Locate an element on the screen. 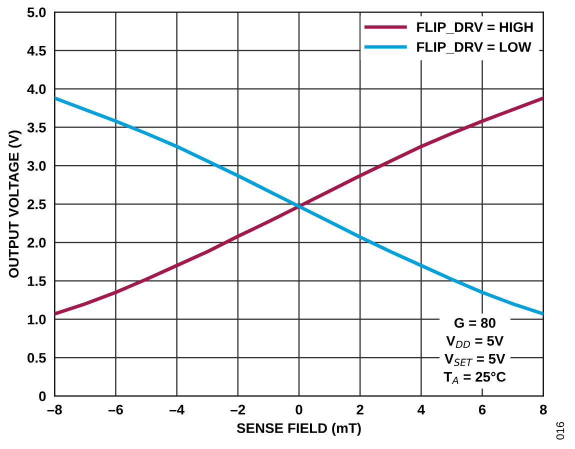  y-tick-label: 2.5 is located at coordinates (36, 204).